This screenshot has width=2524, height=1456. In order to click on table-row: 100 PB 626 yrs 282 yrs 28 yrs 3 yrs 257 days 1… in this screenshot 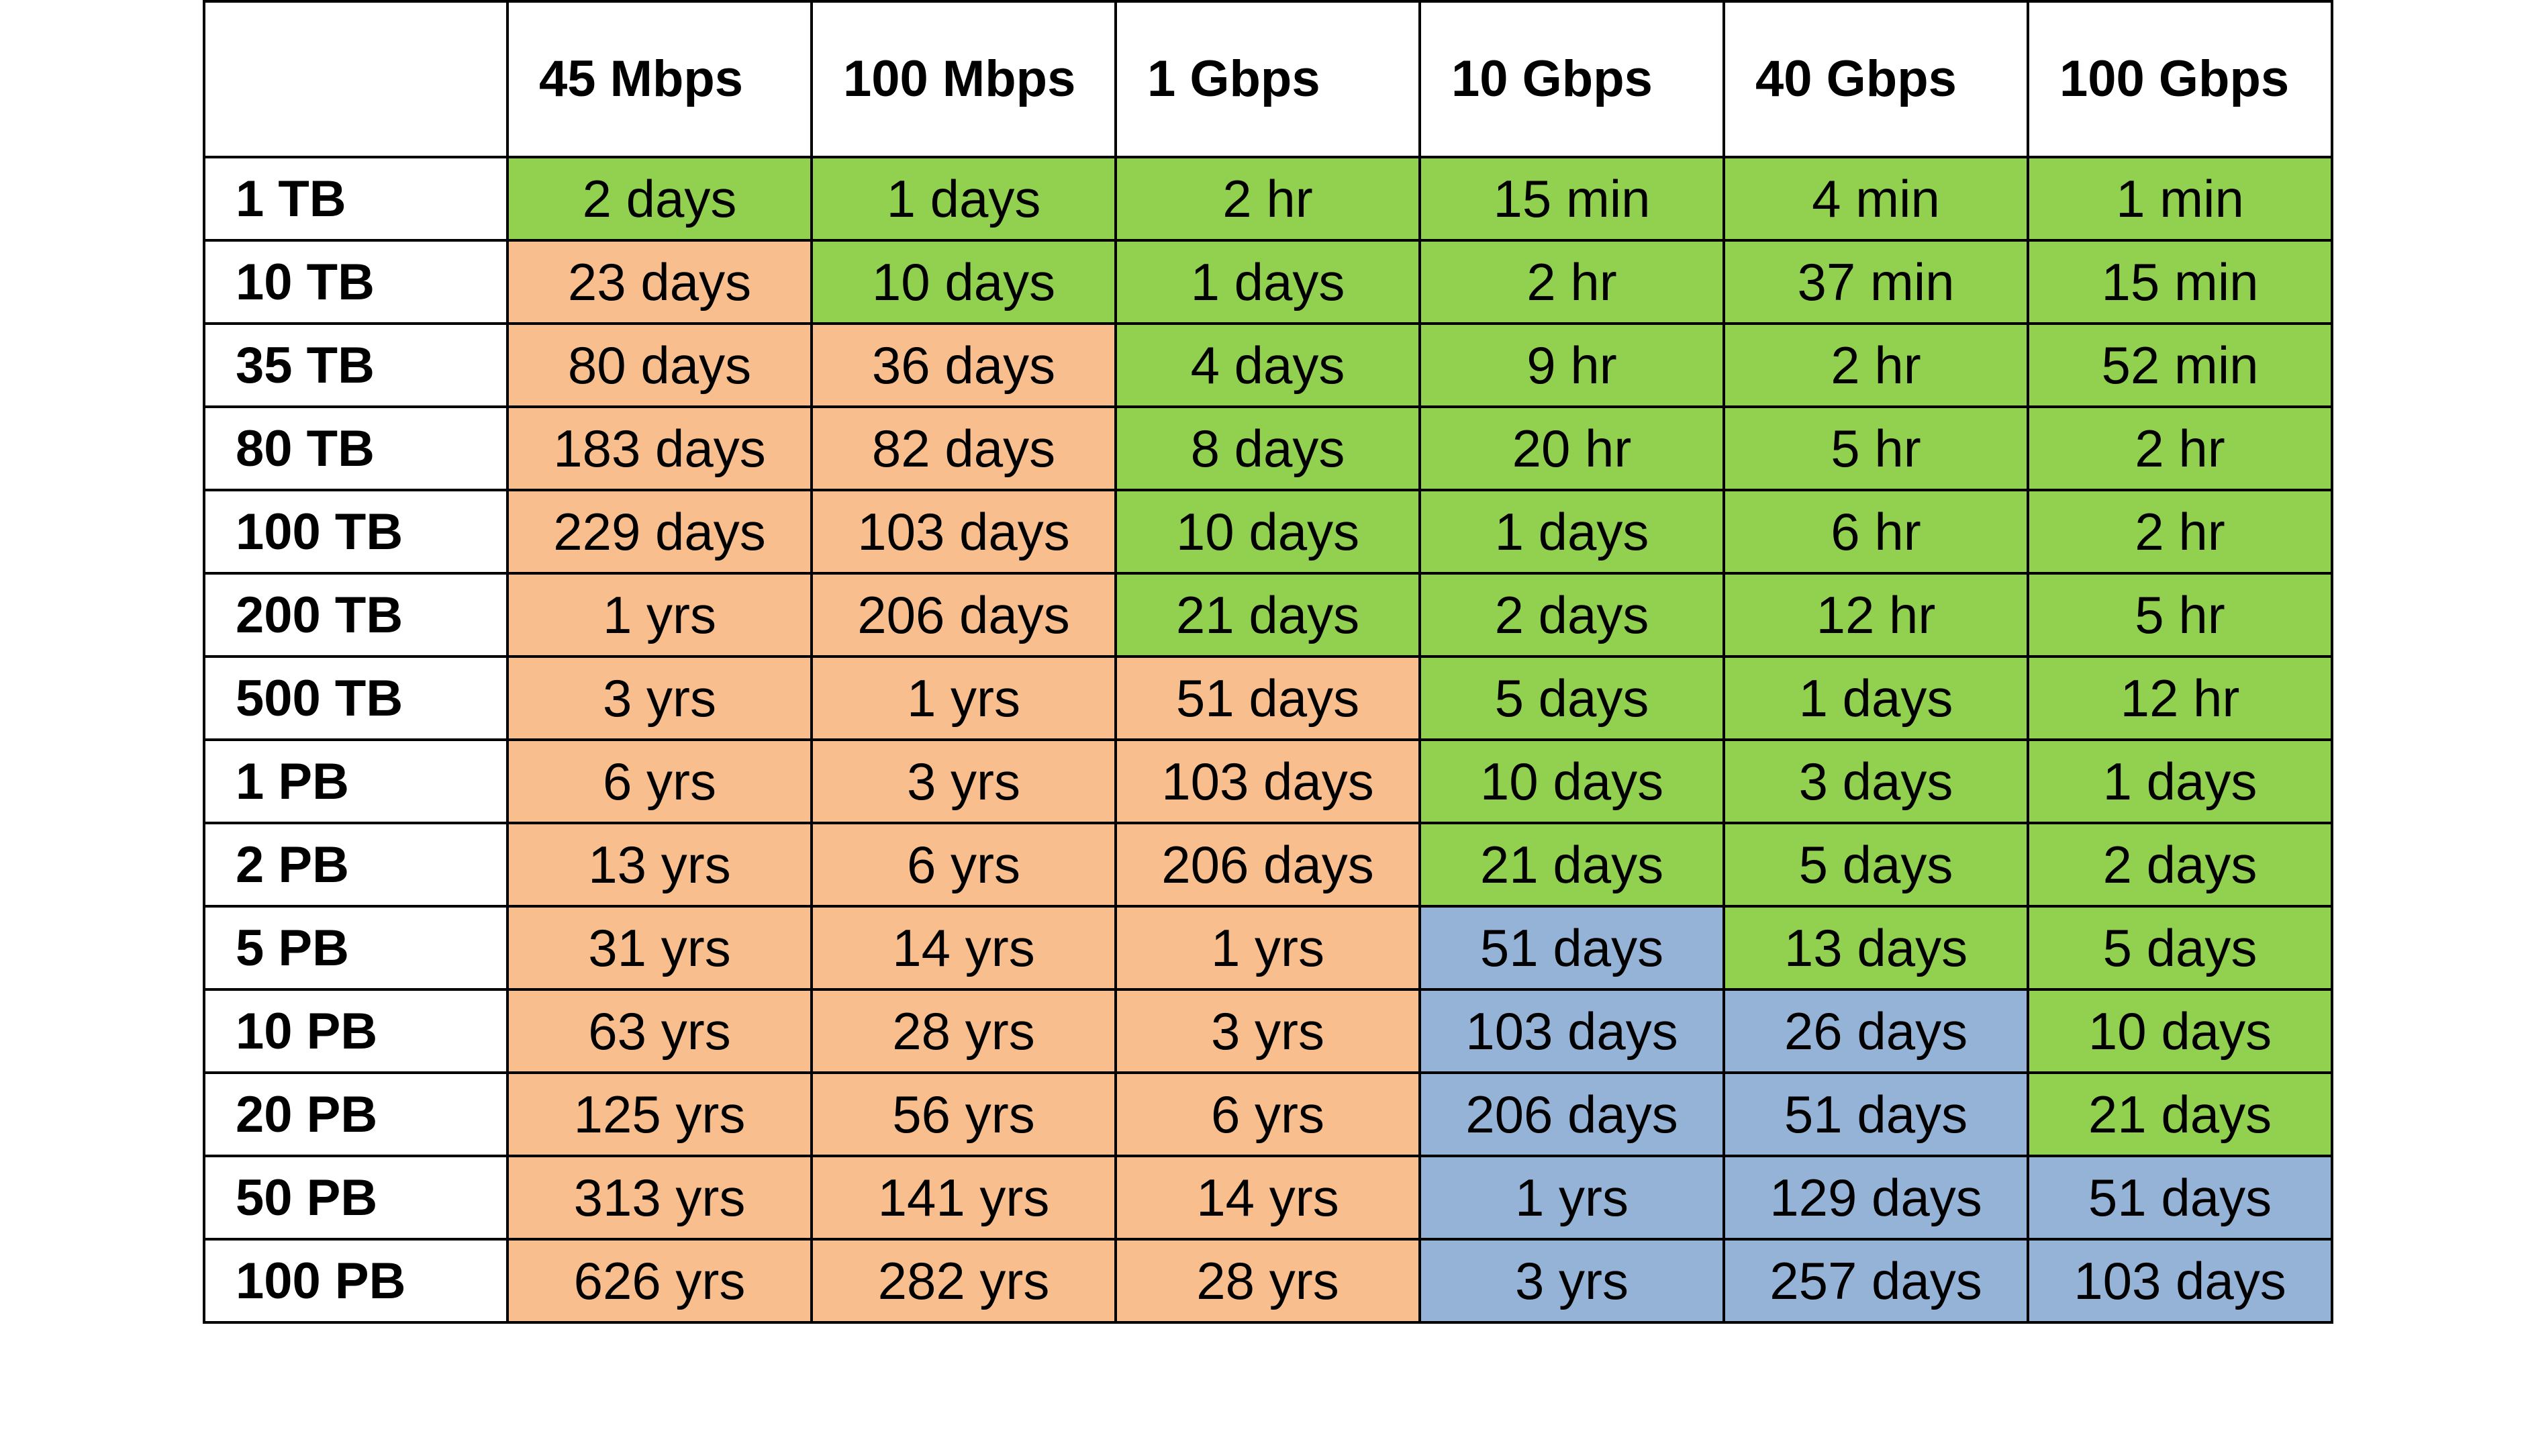, I will do `click(1268, 1281)`.